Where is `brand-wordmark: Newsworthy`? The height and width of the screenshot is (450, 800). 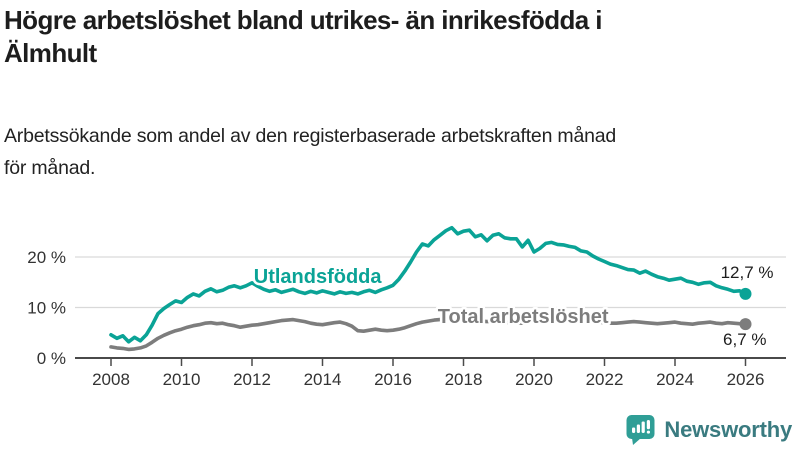
brand-wordmark: Newsworthy is located at coordinates (728, 429).